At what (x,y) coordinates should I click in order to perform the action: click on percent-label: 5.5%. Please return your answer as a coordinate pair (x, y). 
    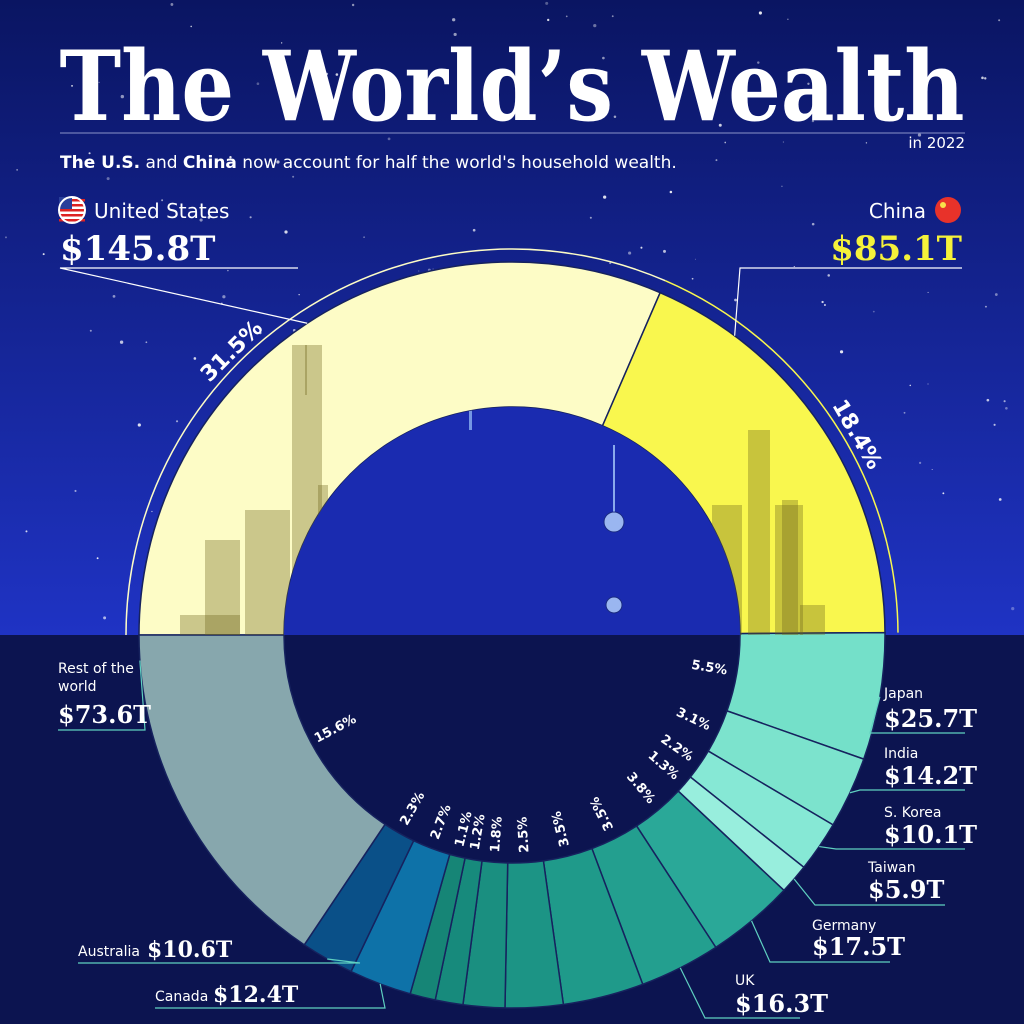
    Looking at the image, I should click on (709, 668).